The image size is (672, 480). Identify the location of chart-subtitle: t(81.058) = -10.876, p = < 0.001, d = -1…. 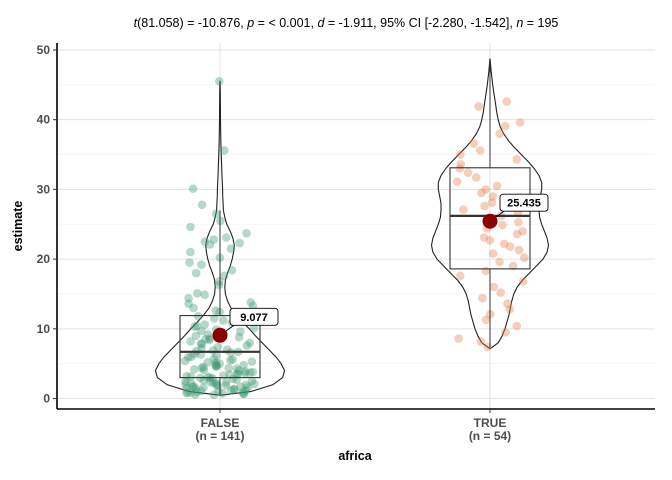
(346, 23).